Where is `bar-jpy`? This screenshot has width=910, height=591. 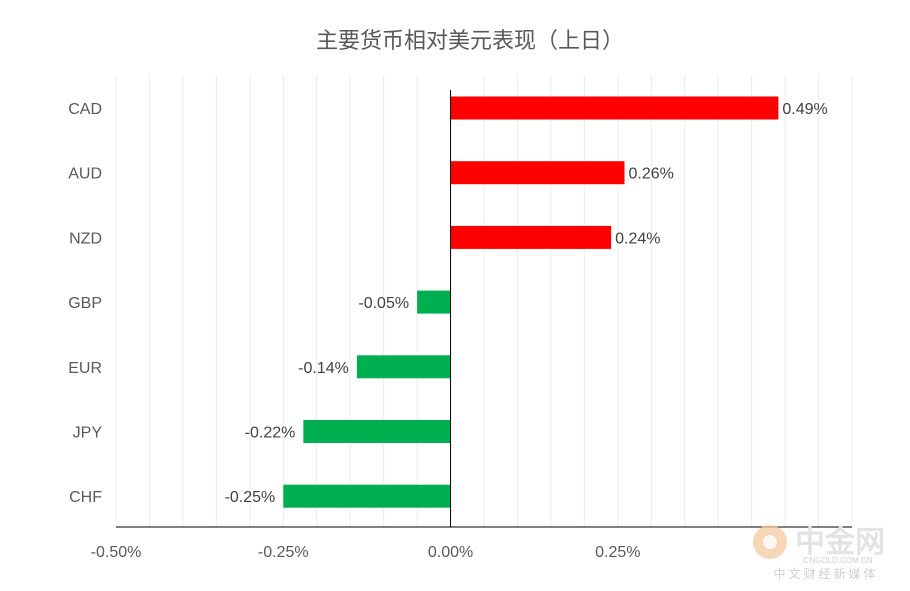 bar-jpy is located at coordinates (377, 431).